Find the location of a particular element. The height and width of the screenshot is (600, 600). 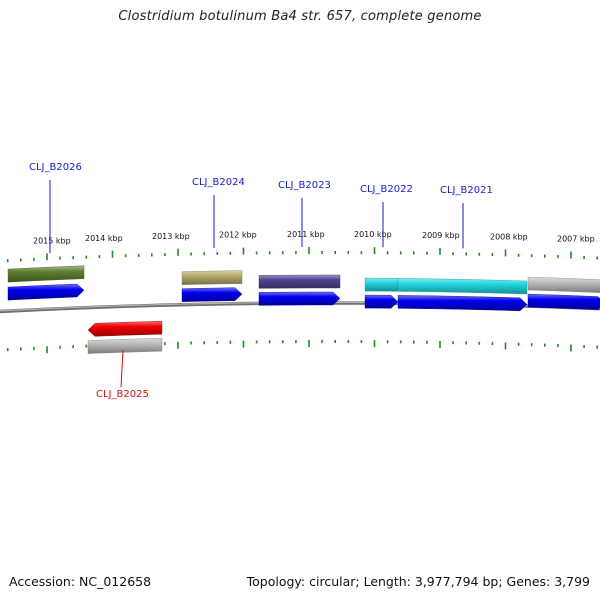

gene-label: CLJ_B2024 is located at coordinates (218, 182).